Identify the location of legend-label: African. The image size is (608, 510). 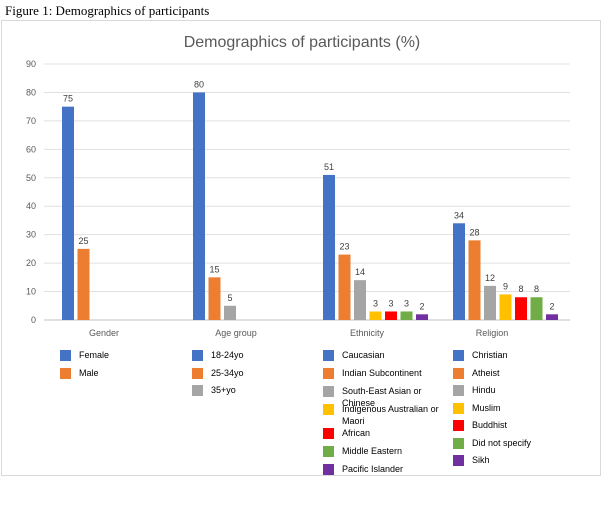
(356, 433).